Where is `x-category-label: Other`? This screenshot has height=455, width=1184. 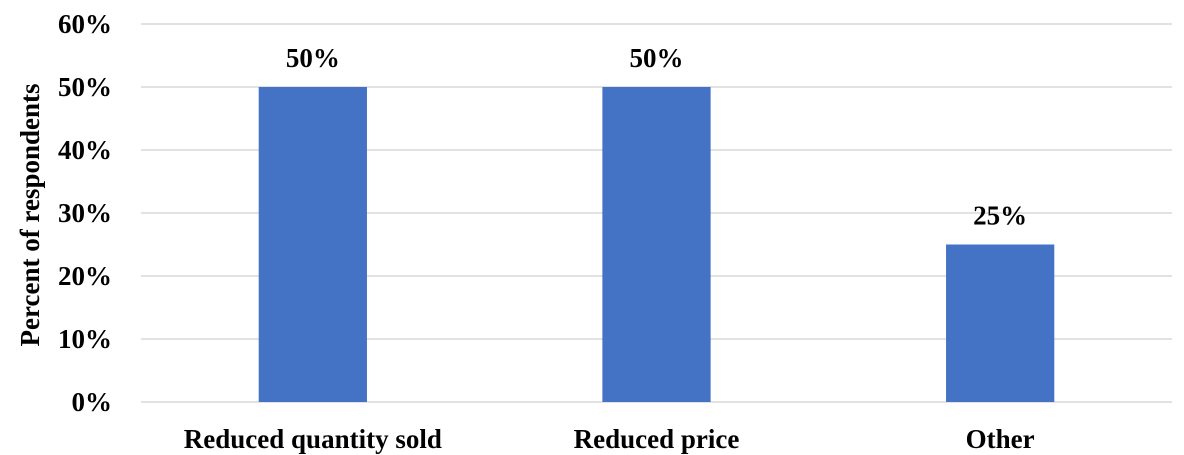 x-category-label: Other is located at coordinates (1000, 439).